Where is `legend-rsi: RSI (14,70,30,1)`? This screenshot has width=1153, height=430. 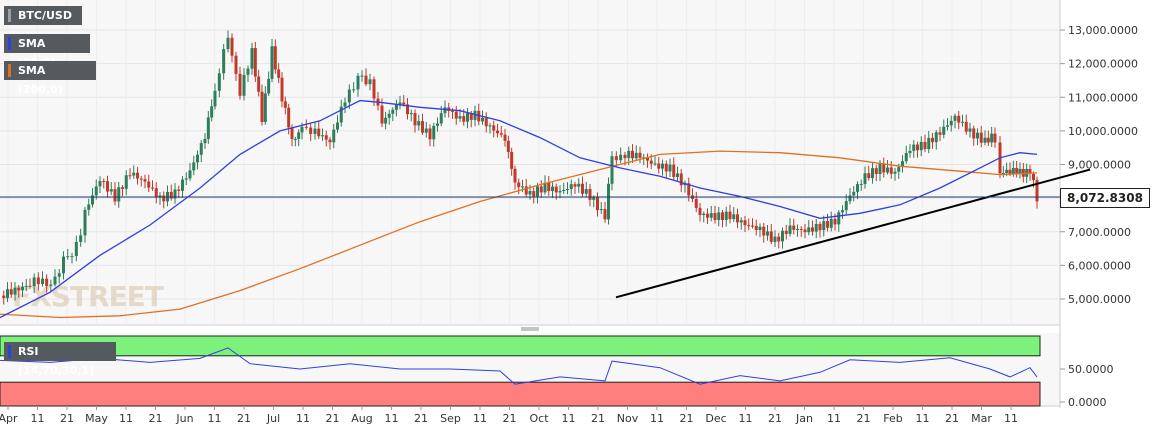 legend-rsi: RSI (14,70,30,1) is located at coordinates (60, 359).